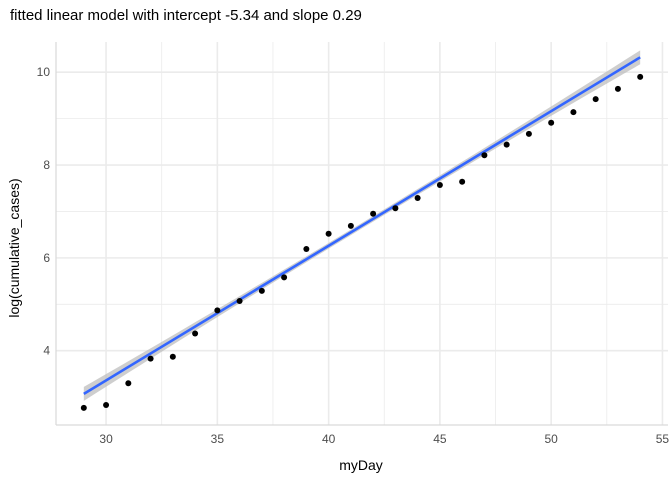  Describe the element at coordinates (361, 465) in the screenshot. I see `x-axis-title: myDay` at that location.